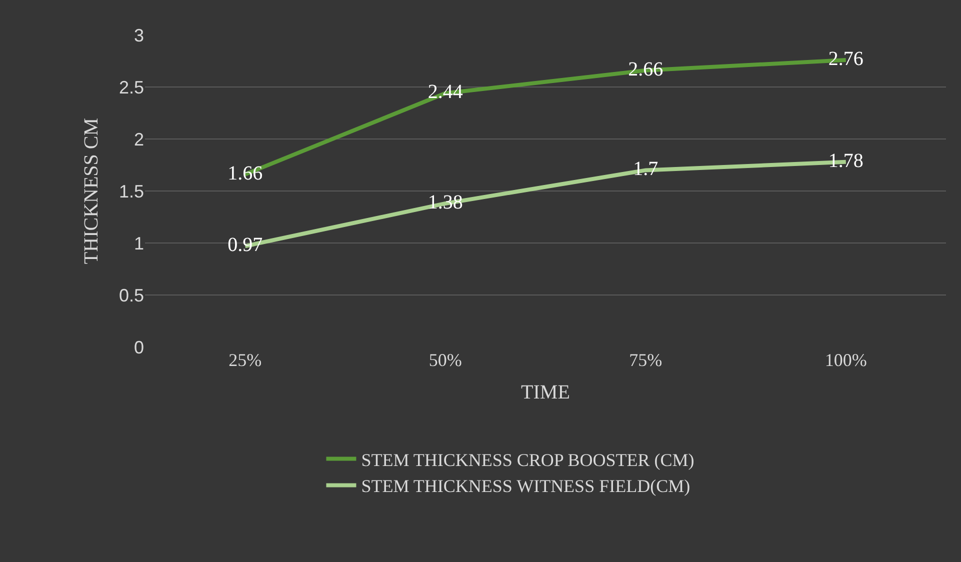 Image resolution: width=961 pixels, height=562 pixels. Describe the element at coordinates (139, 347) in the screenshot. I see `y-tick-label: 0` at that location.